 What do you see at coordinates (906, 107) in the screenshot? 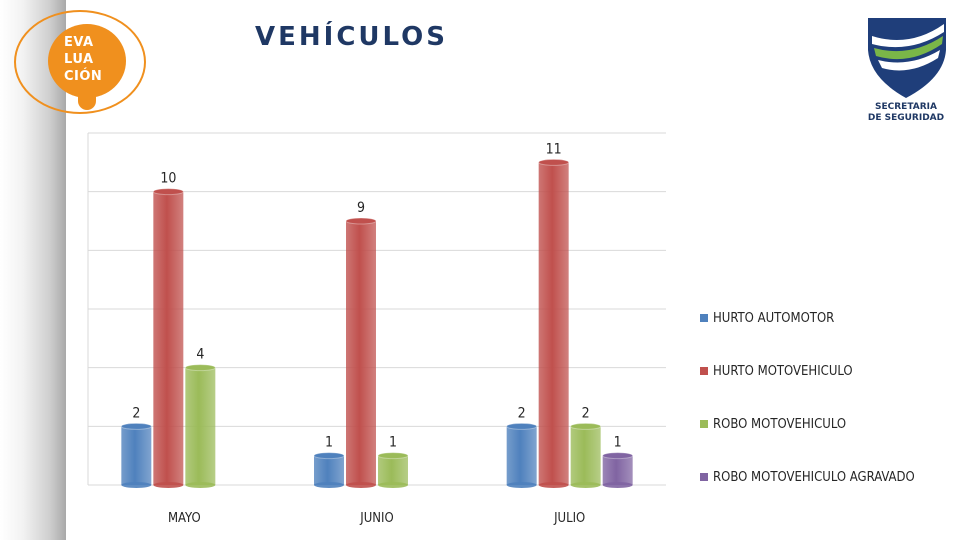
I see `seal-name-line: SECRETARIA` at bounding box center [906, 107].